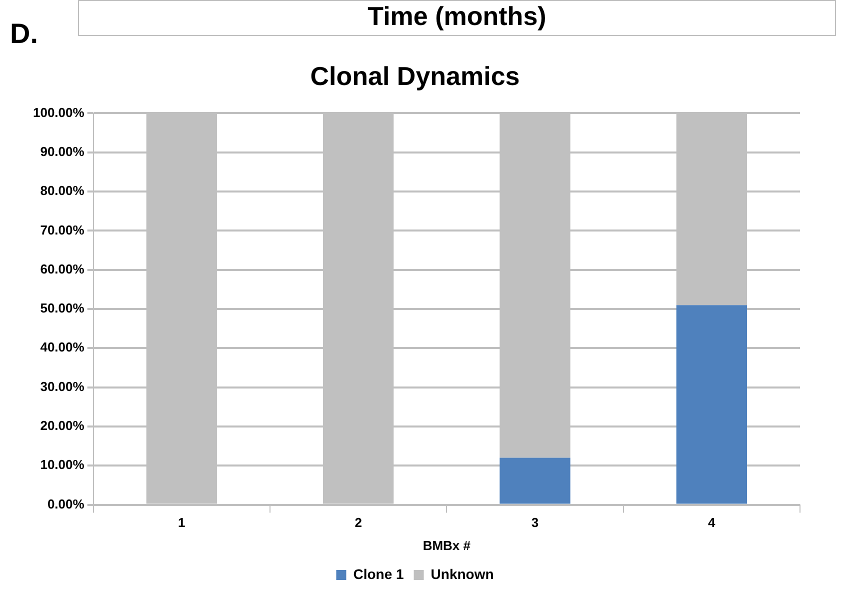 This screenshot has height=610, width=851. Describe the element at coordinates (358, 522) in the screenshot. I see `x-tick-label: 2` at that location.